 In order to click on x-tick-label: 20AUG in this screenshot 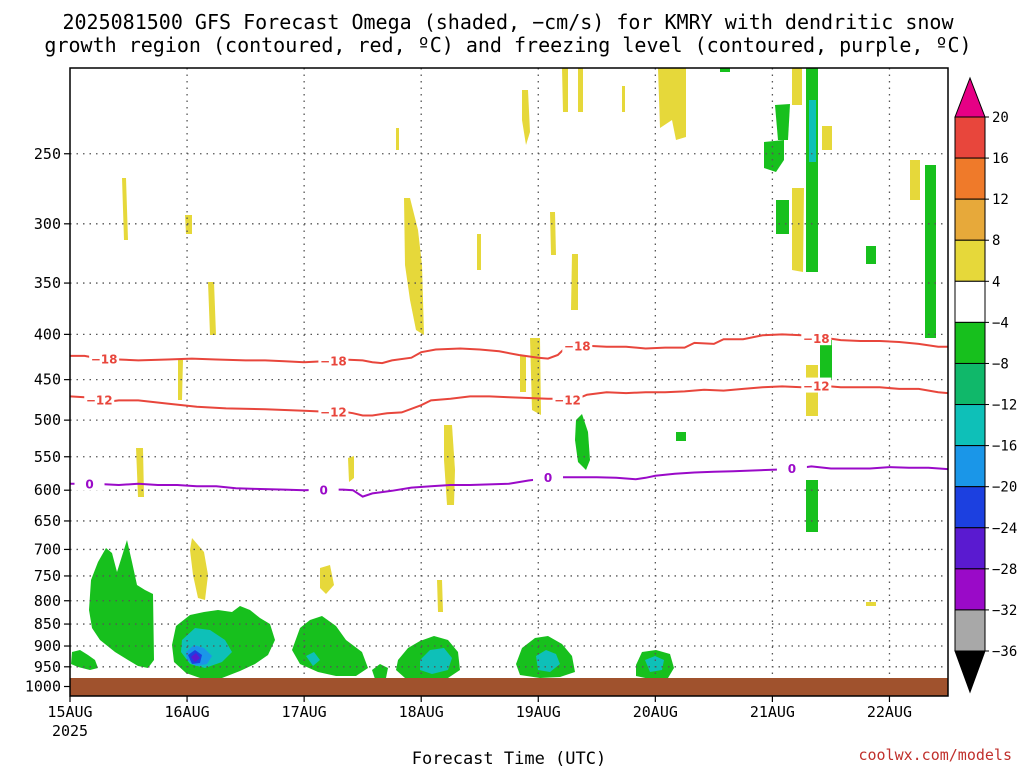, I will do `click(655, 712)`.